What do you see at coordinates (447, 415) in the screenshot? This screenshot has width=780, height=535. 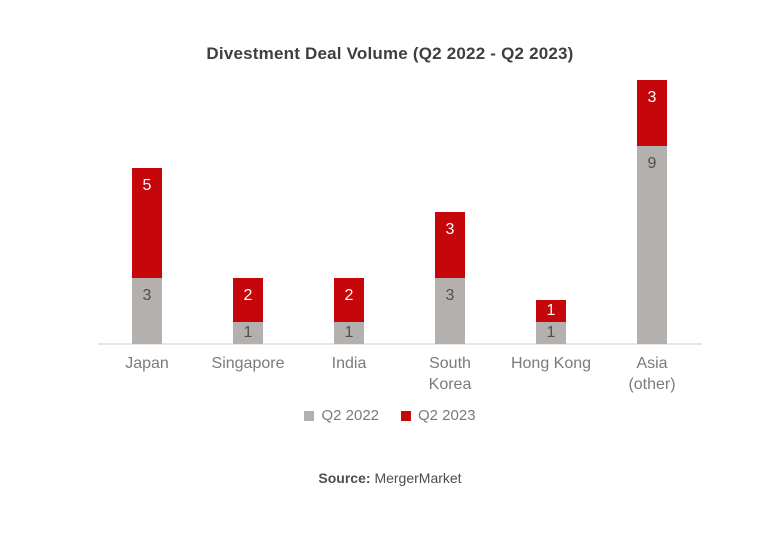 I see `legend-label-q2-2023: Q2 2023` at bounding box center [447, 415].